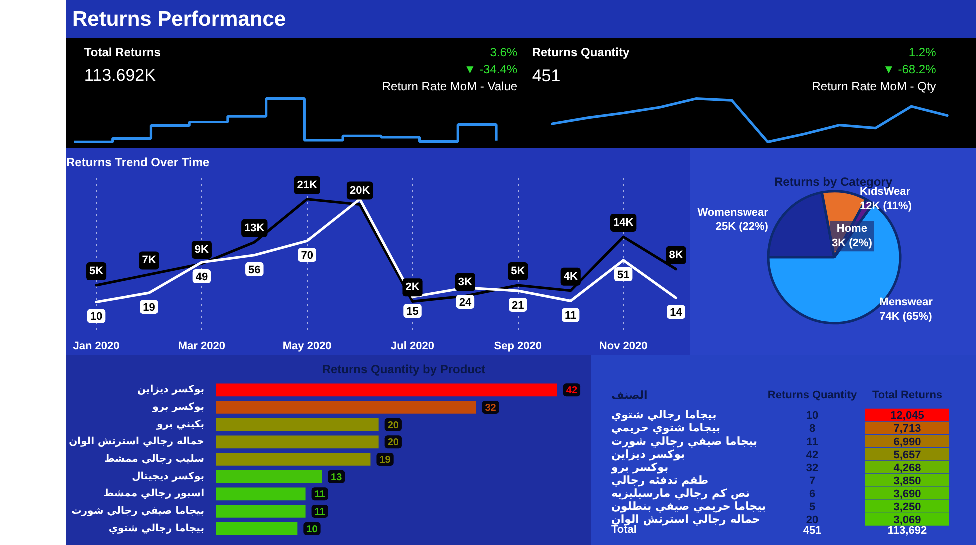  I want to click on data-label: 12K (11%), so click(886, 206).